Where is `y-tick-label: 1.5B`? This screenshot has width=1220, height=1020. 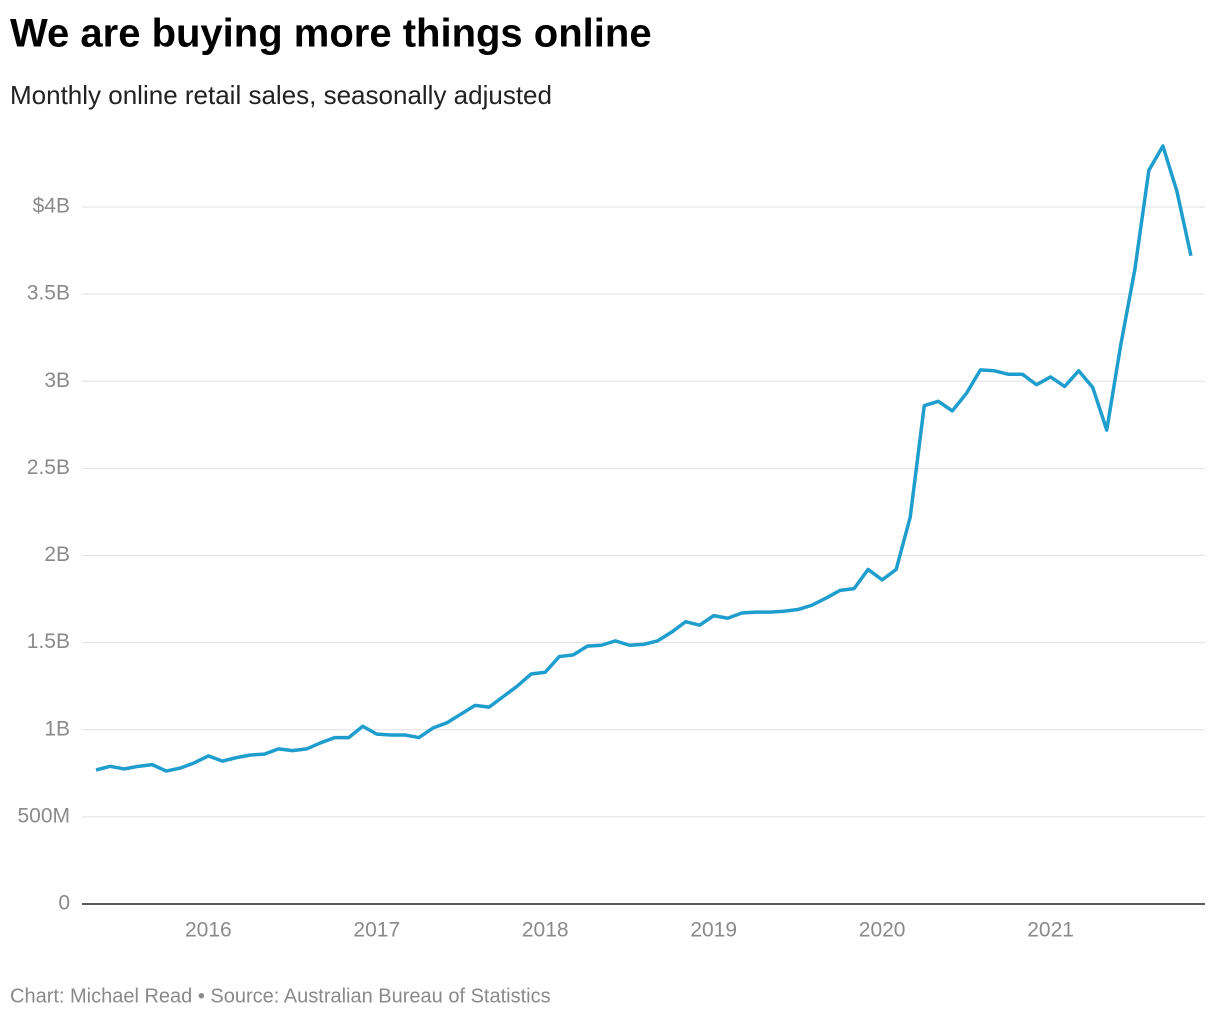 y-tick-label: 1.5B is located at coordinates (48, 641).